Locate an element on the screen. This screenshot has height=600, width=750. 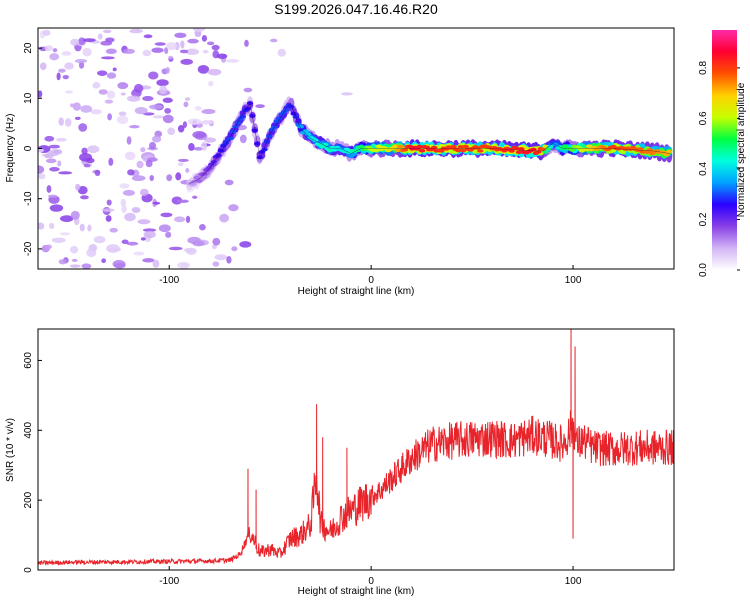
snr-y-tick-label: 600 is located at coordinates (28, 360).